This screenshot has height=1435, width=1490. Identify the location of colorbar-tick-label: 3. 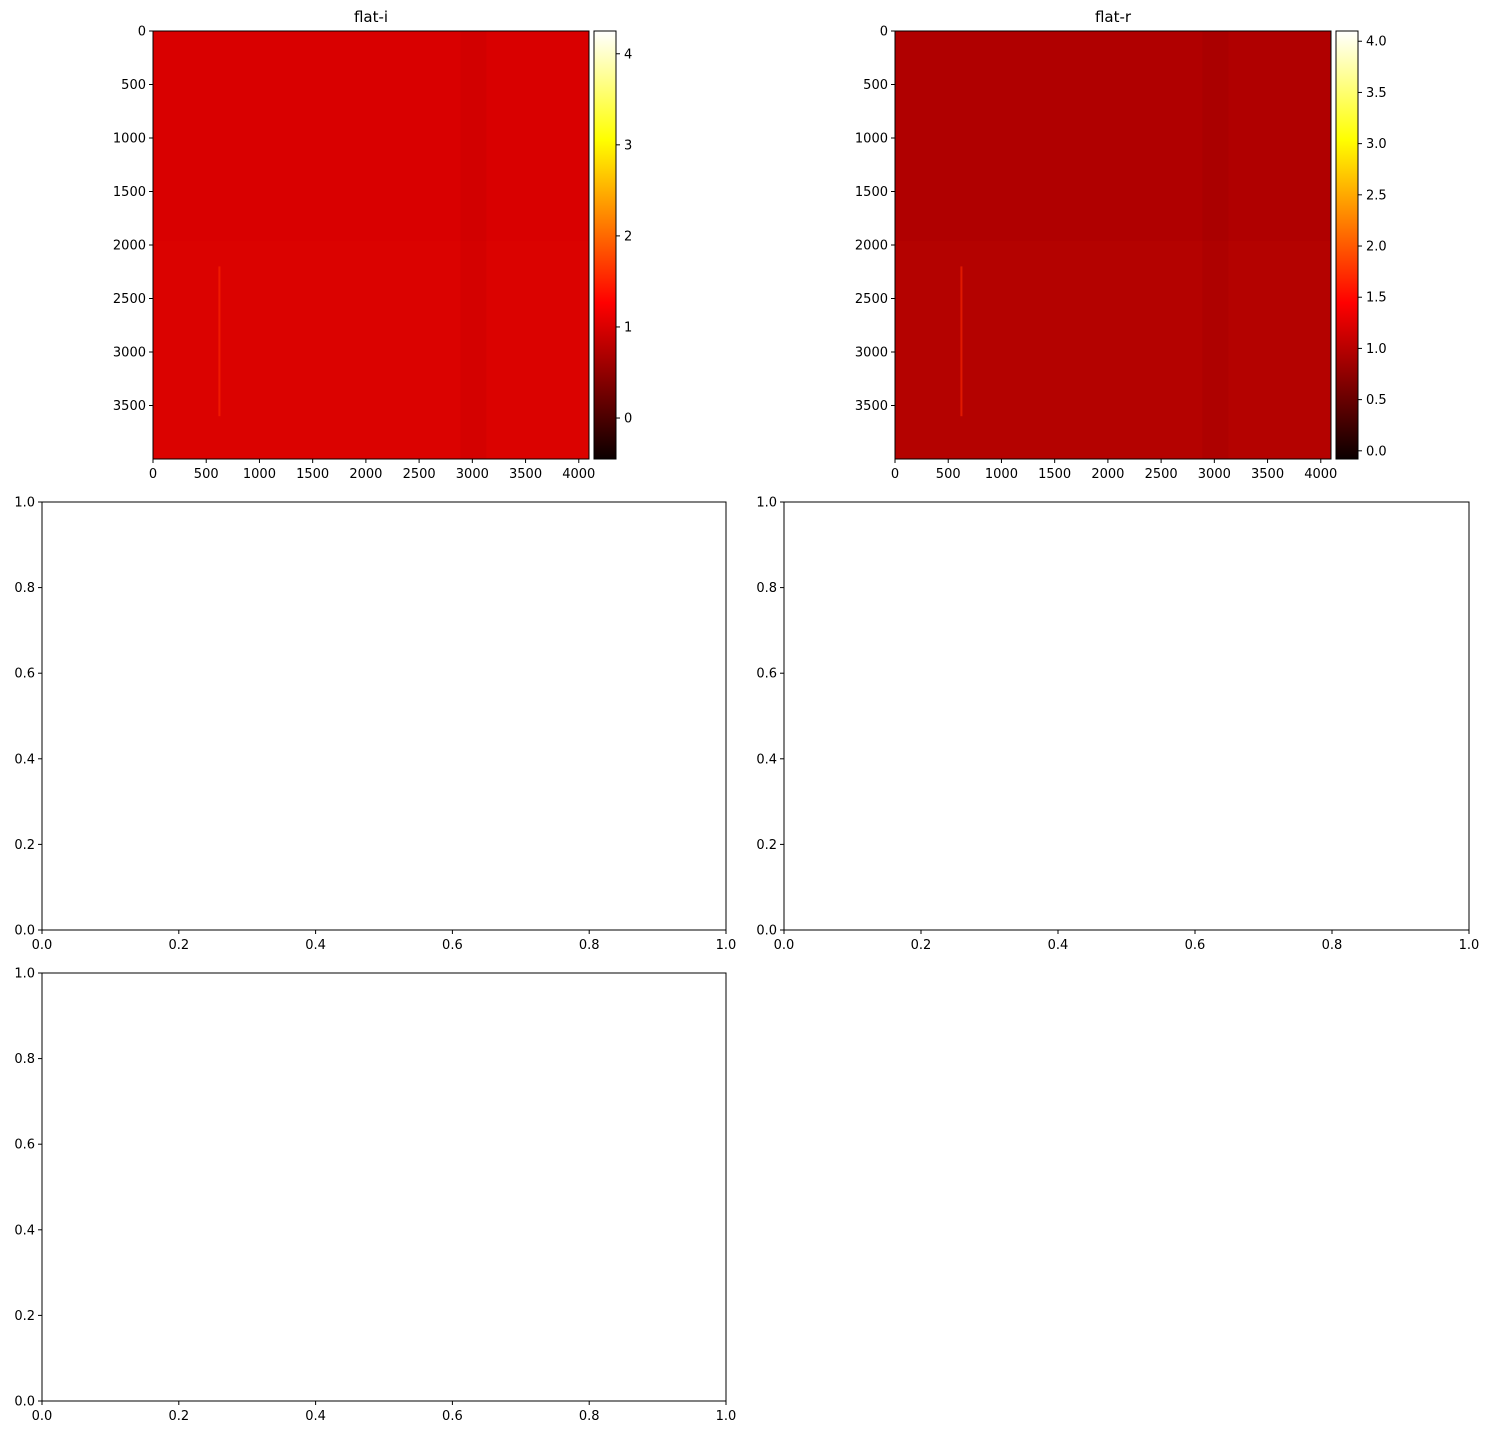
(628, 145).